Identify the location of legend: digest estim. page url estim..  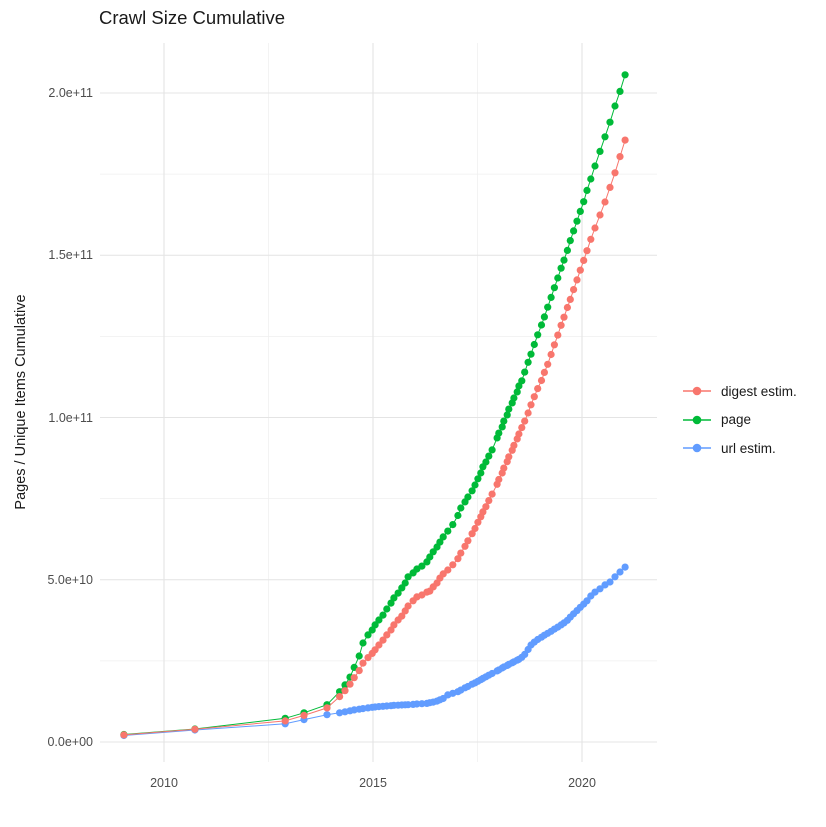
(739, 420).